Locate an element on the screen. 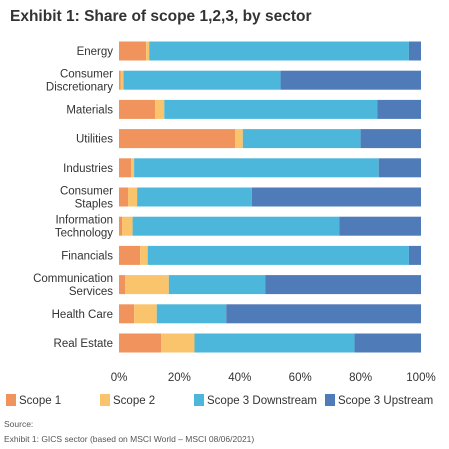  bar-industries-scope-3-upstream is located at coordinates (399, 168).